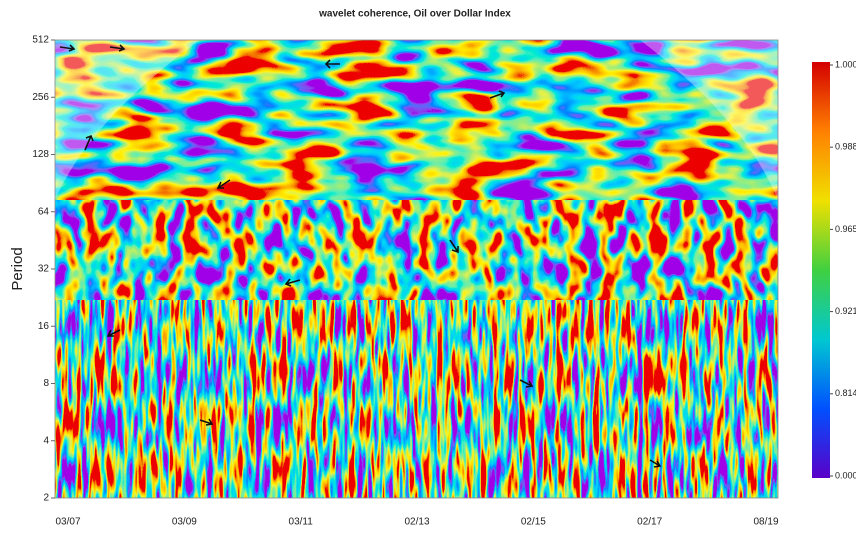  What do you see at coordinates (67, 522) in the screenshot?
I see `x-tick-label: 03/07` at bounding box center [67, 522].